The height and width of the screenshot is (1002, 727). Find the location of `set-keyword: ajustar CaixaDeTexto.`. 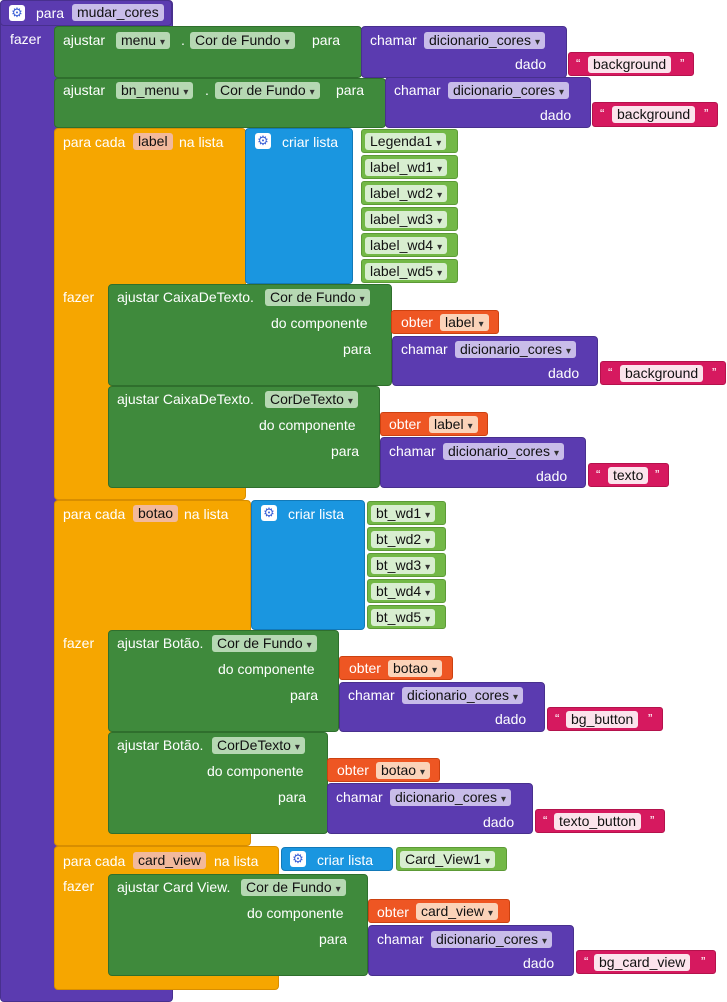

set-keyword: ajustar CaixaDeTexto. is located at coordinates (185, 399).